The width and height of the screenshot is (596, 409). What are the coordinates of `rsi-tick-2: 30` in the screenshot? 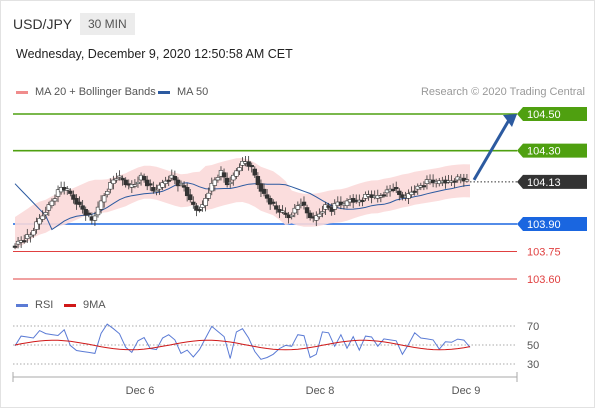 It's located at (533, 365).